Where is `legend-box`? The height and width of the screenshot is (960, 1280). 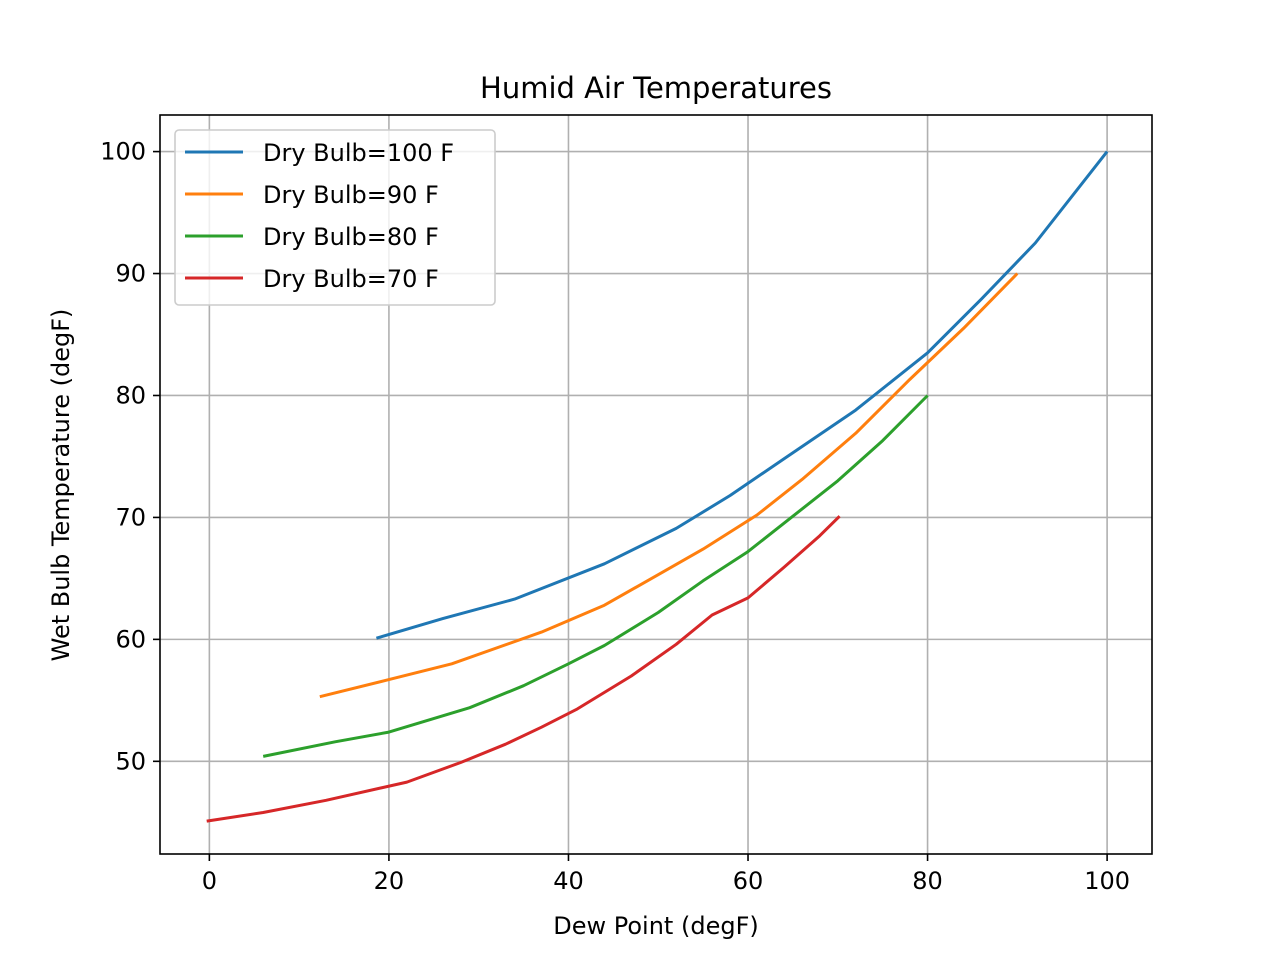 legend-box is located at coordinates (335, 217).